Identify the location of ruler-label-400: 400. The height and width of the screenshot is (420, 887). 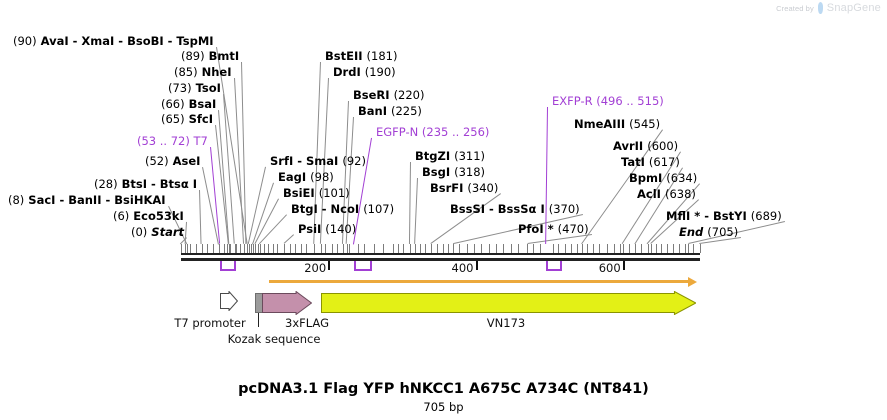
(462, 268).